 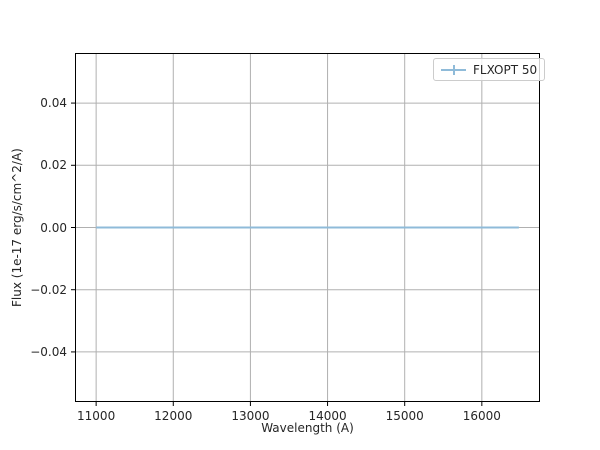 I want to click on x-tick-label: 11000, so click(x=96, y=416).